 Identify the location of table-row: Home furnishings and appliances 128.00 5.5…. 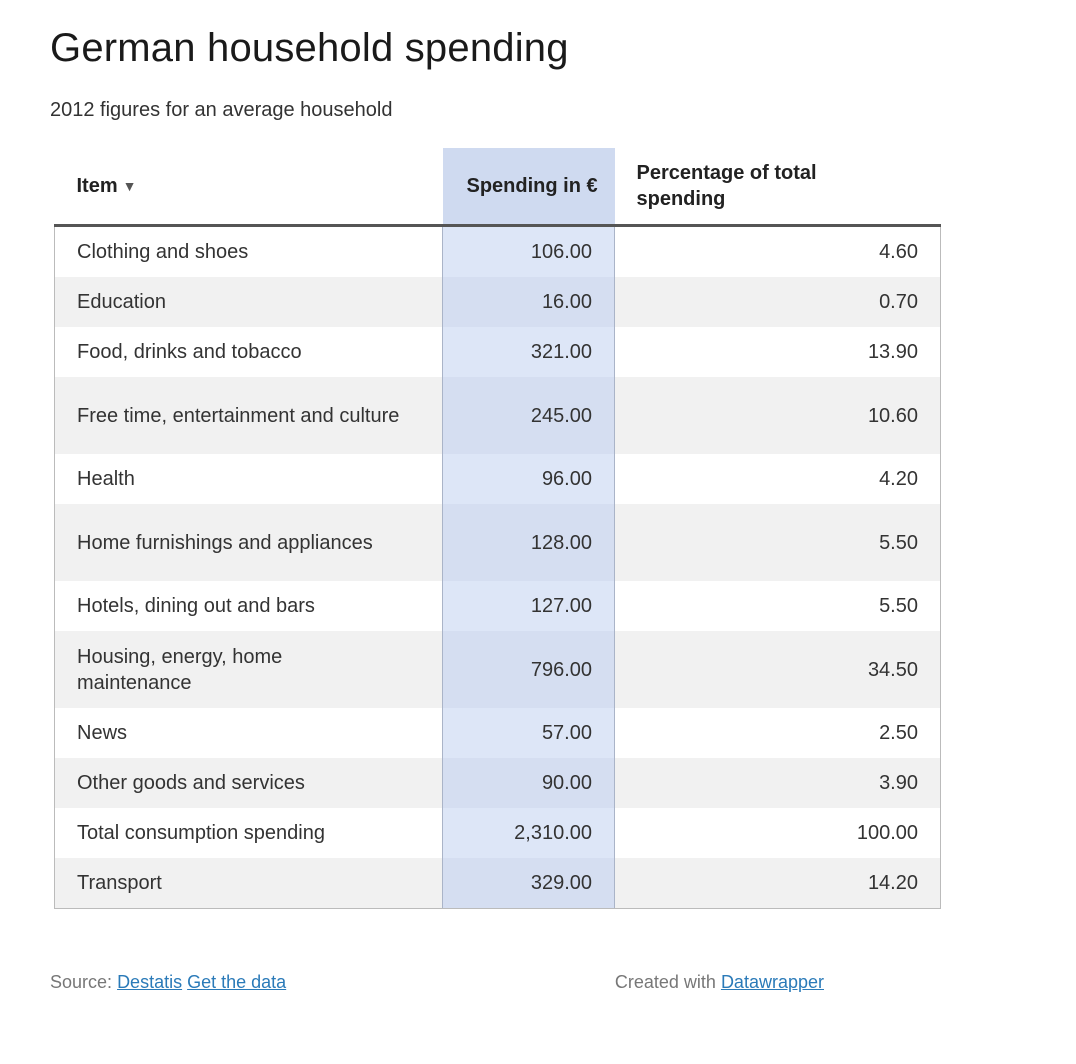
(497, 542).